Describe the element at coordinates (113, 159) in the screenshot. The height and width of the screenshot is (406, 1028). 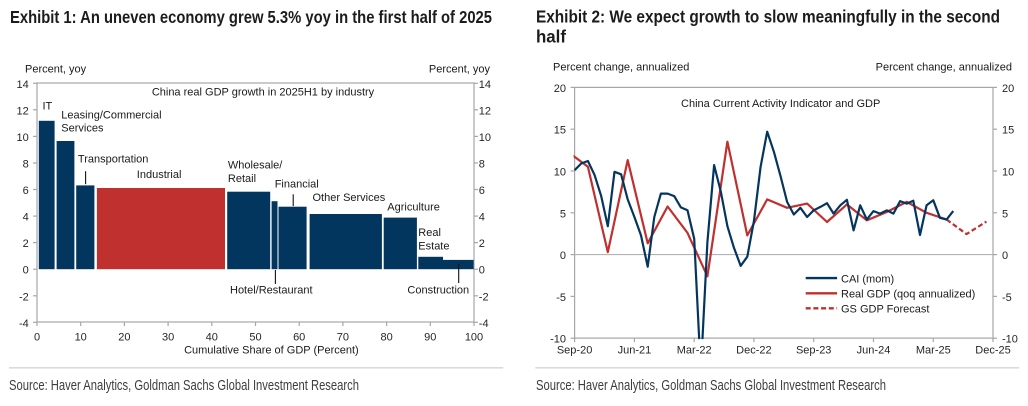
I see `svg-text: Transportation` at that location.